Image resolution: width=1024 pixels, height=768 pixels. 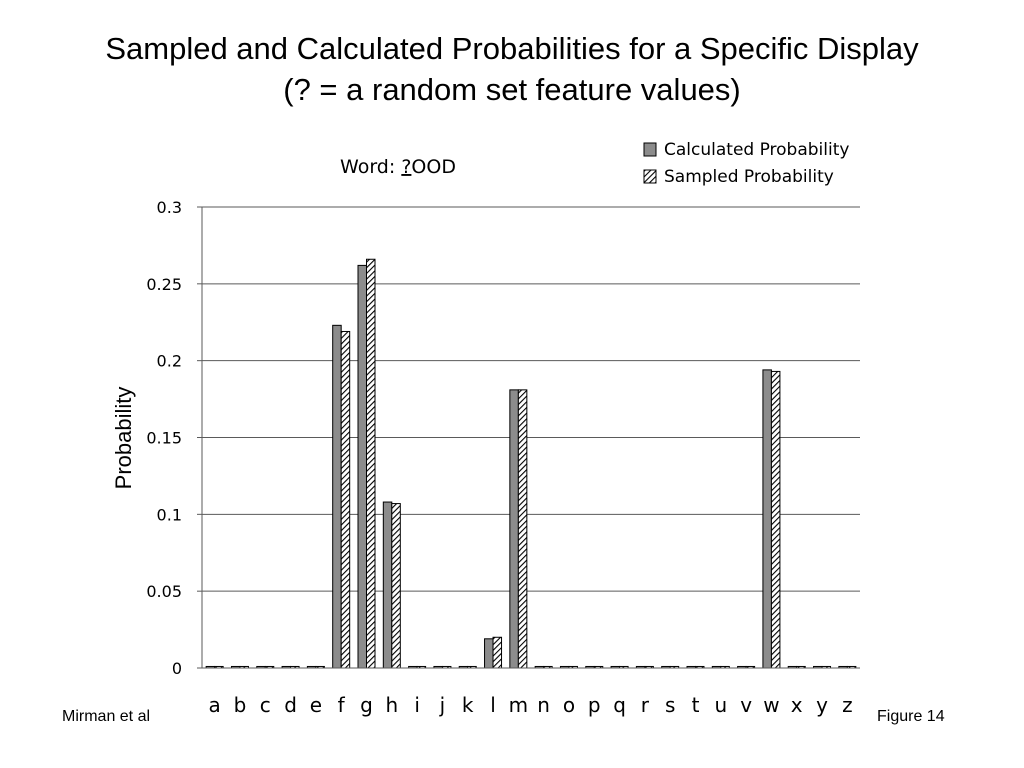 I want to click on x-tick-label-l: l, so click(x=493, y=705).